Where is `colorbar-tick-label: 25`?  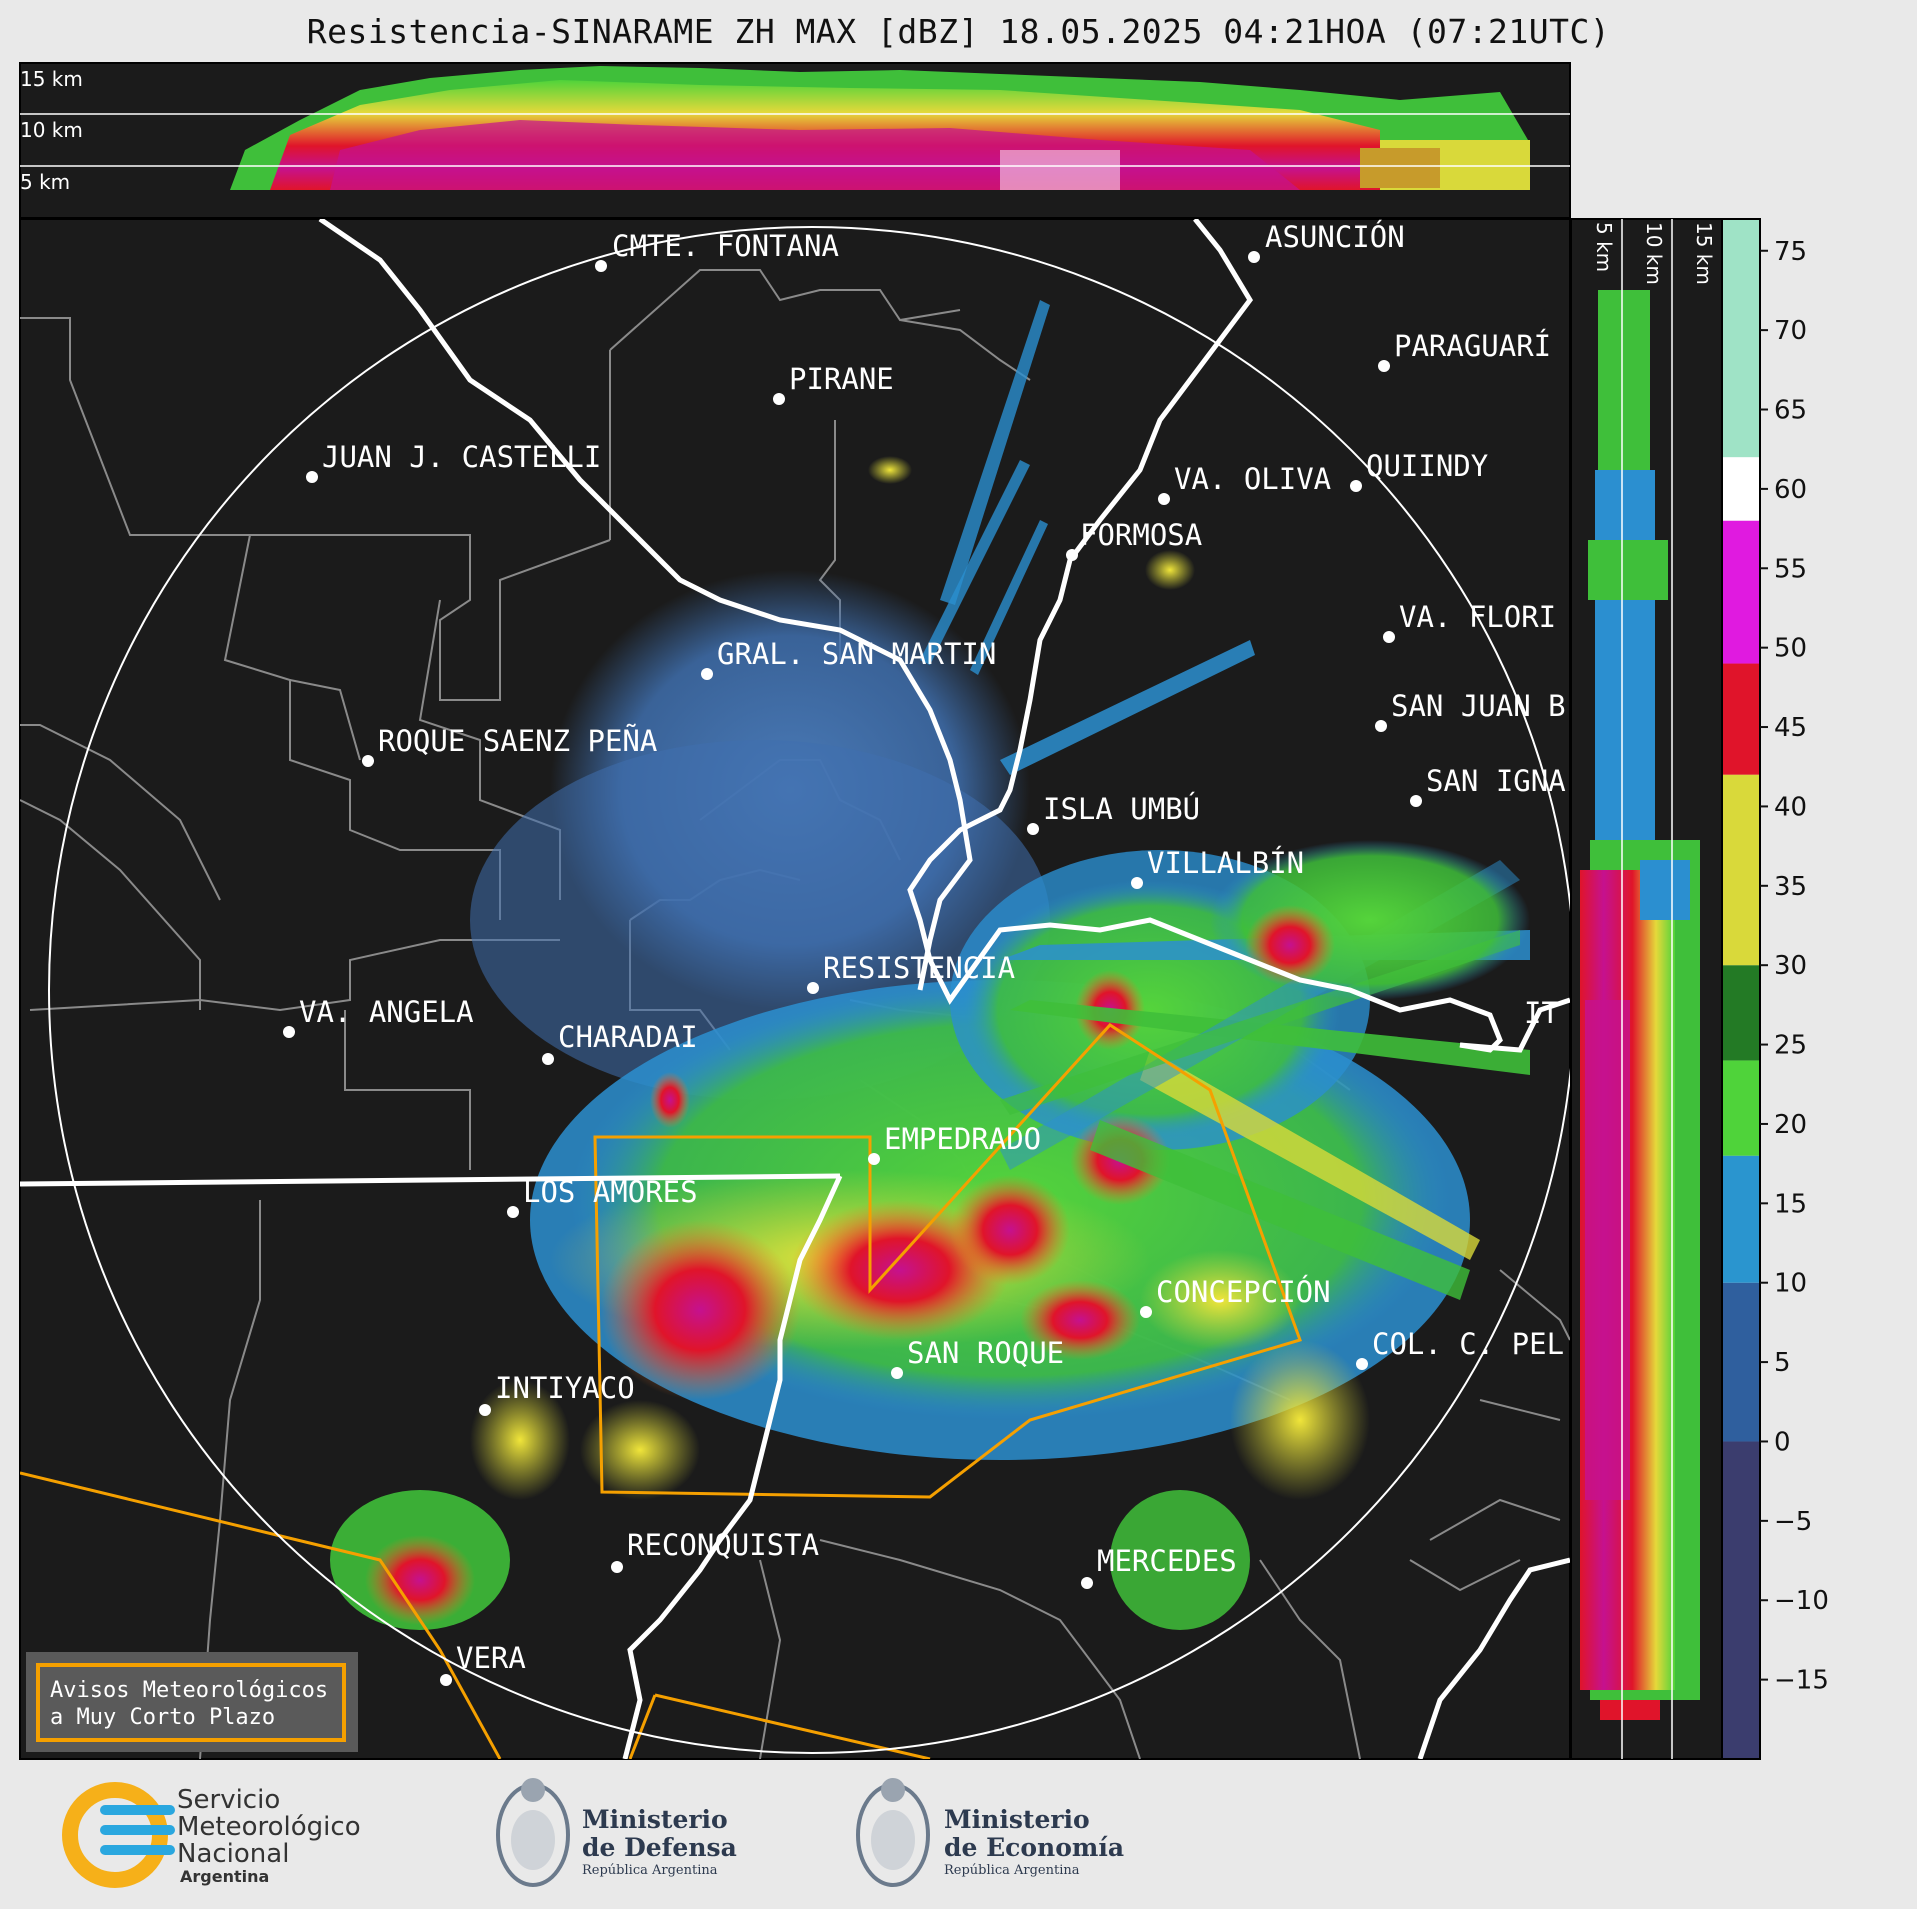
colorbar-tick-label: 25 is located at coordinates (1790, 1046).